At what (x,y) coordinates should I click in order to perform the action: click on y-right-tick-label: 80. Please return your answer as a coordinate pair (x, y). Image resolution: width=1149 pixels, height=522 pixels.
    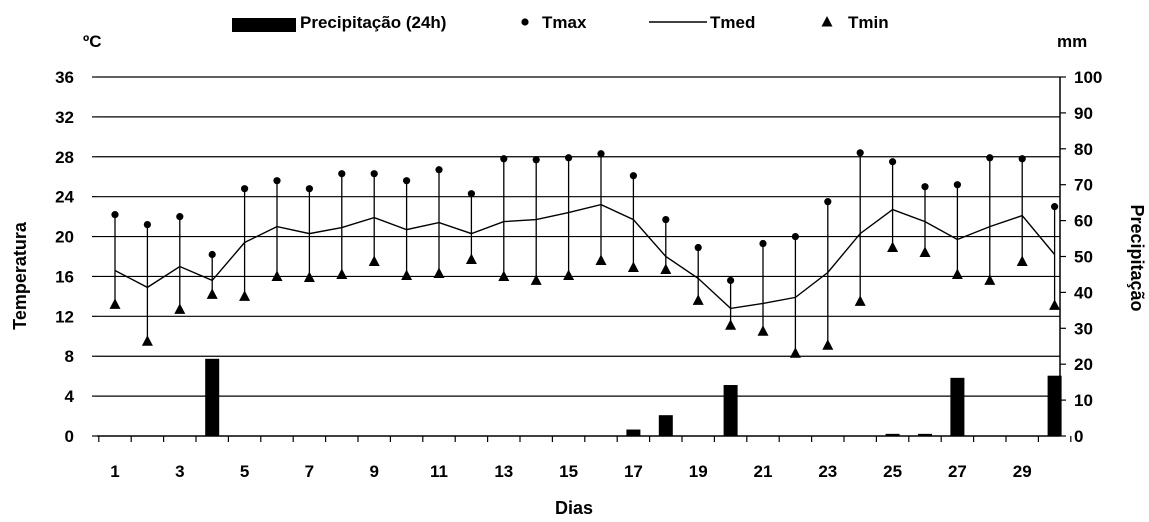
    Looking at the image, I should click on (1083, 149).